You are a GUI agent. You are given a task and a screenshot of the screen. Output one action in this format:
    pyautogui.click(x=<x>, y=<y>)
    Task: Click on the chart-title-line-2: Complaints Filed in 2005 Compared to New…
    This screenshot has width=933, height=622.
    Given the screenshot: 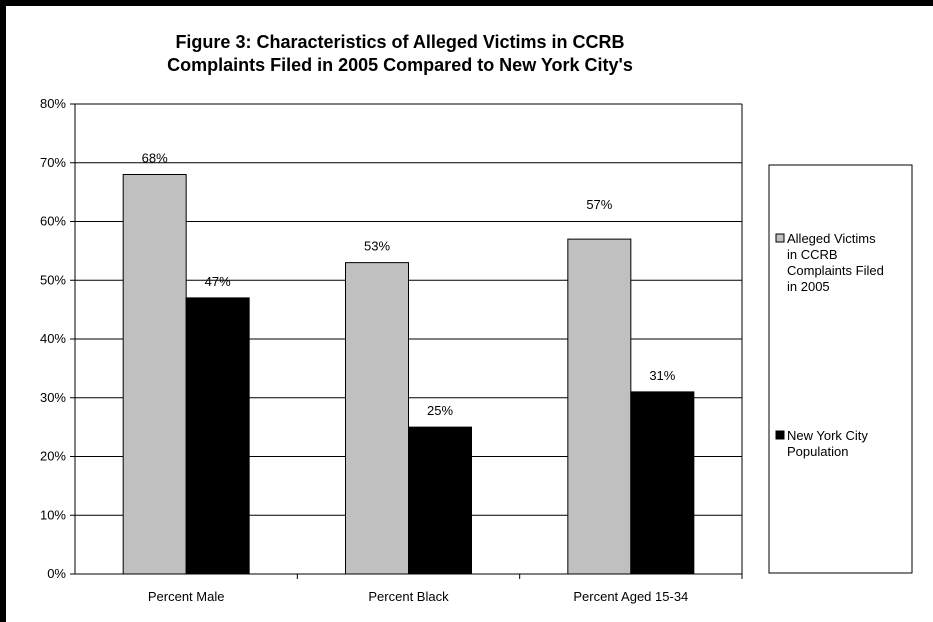 What is the action you would take?
    pyautogui.click(x=400, y=65)
    